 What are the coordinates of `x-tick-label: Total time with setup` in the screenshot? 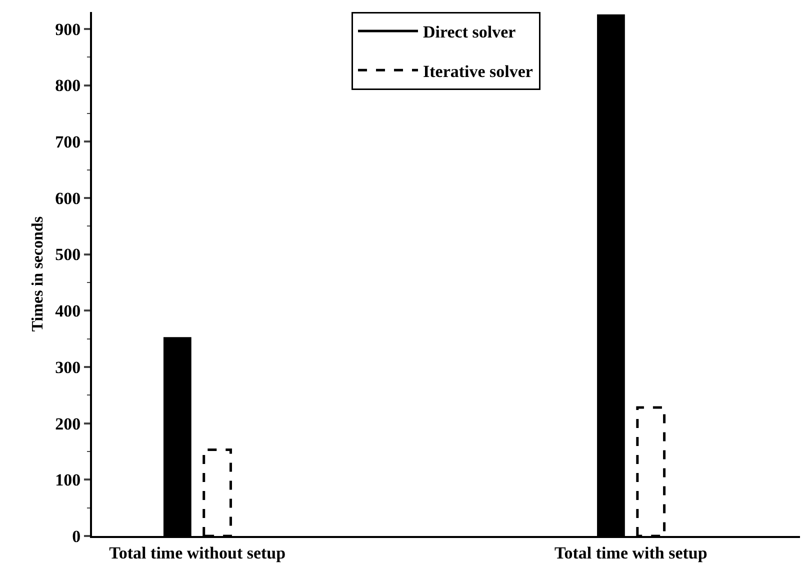 It's located at (631, 552).